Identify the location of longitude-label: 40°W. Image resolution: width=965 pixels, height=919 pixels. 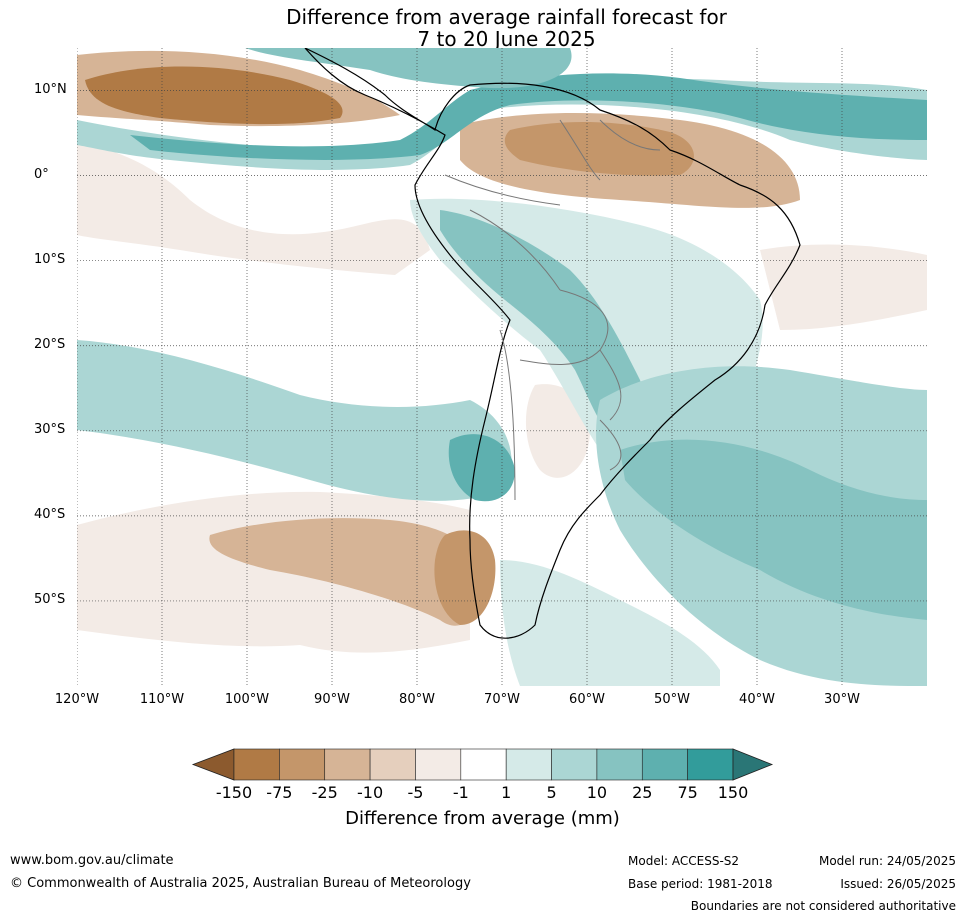
(757, 699).